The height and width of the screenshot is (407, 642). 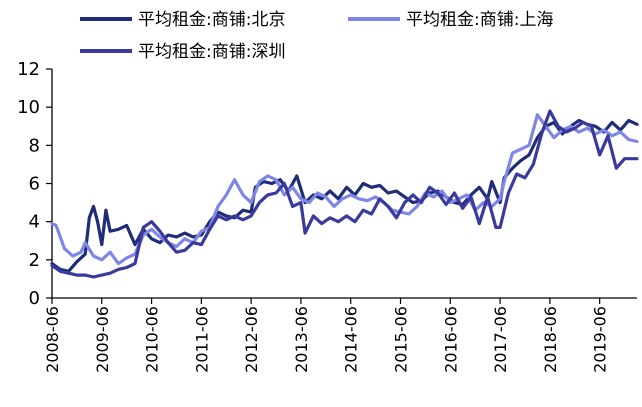 I want to click on x-tick-label: 2008-06, so click(x=52, y=339).